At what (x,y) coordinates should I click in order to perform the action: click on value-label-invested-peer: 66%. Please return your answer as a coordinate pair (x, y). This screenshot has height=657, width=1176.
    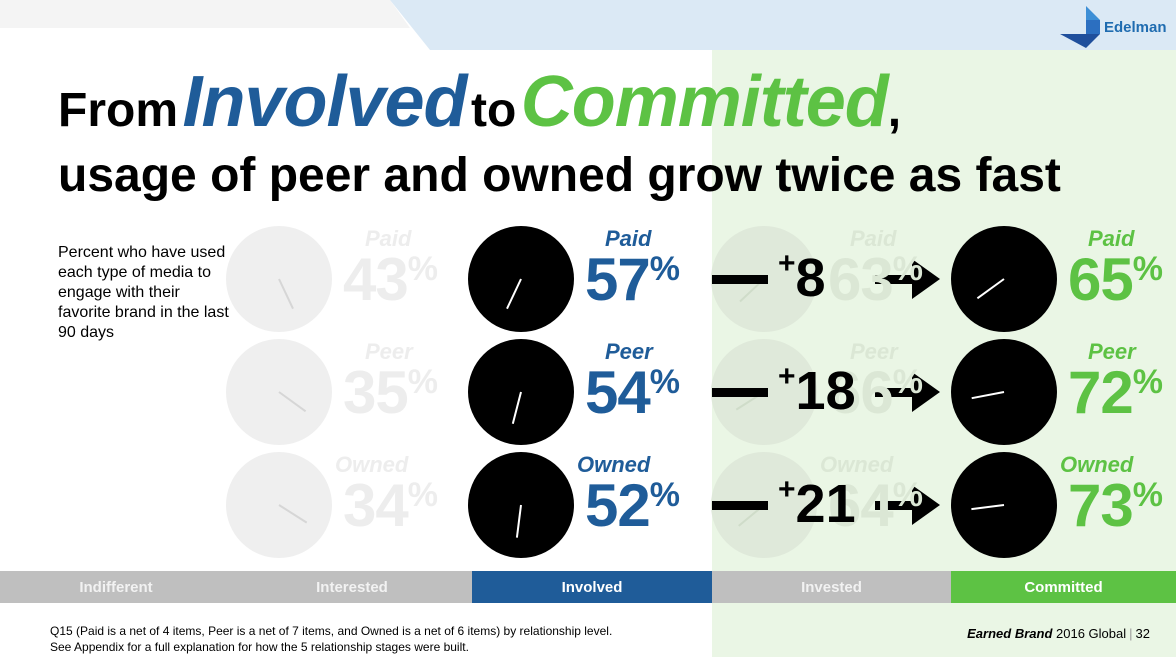
    Looking at the image, I should click on (875, 393).